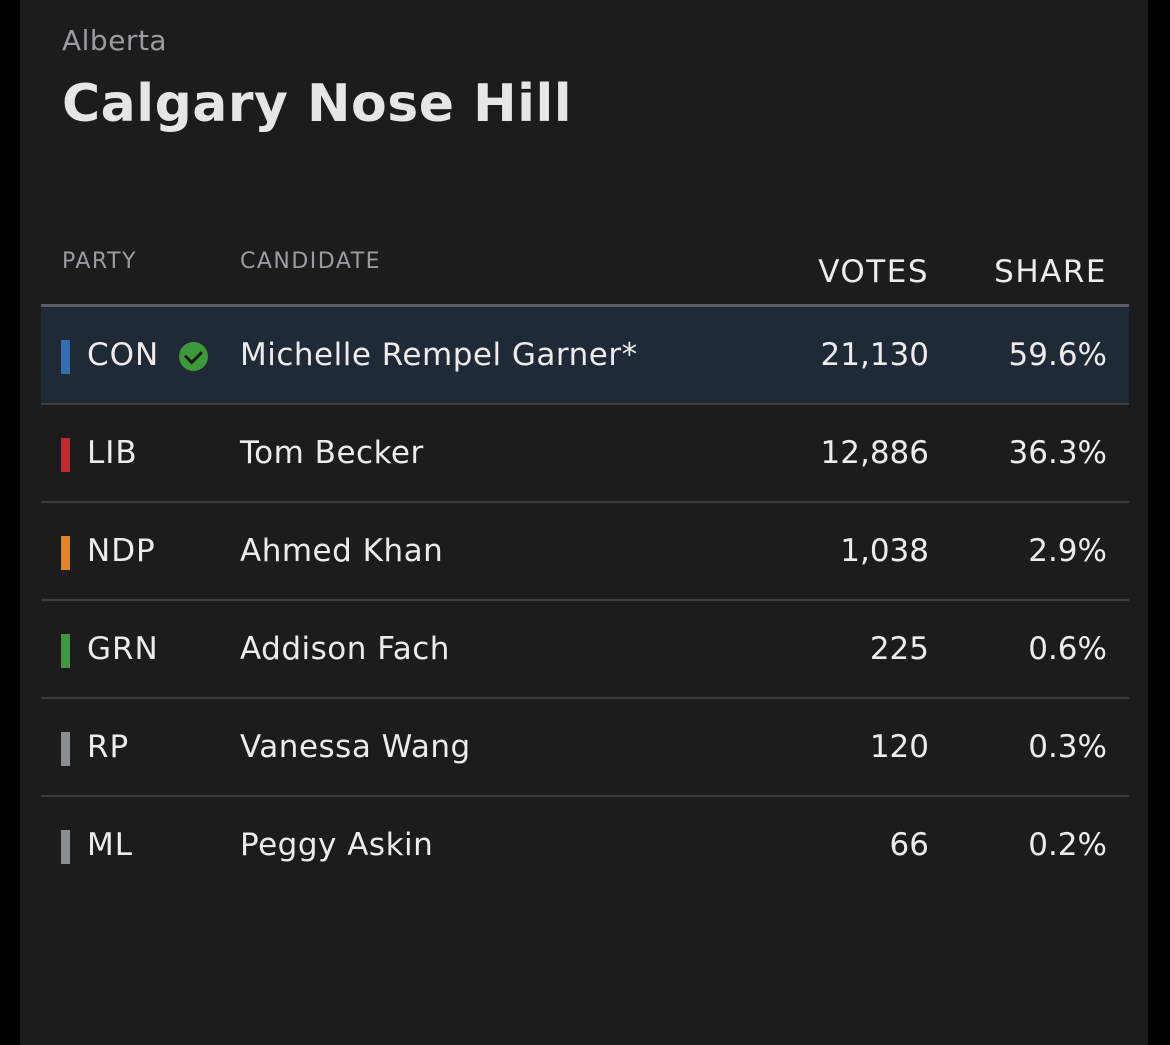 The width and height of the screenshot is (1170, 1045). What do you see at coordinates (439, 355) in the screenshot?
I see `candidate-name: Michelle Rempel Garner*` at bounding box center [439, 355].